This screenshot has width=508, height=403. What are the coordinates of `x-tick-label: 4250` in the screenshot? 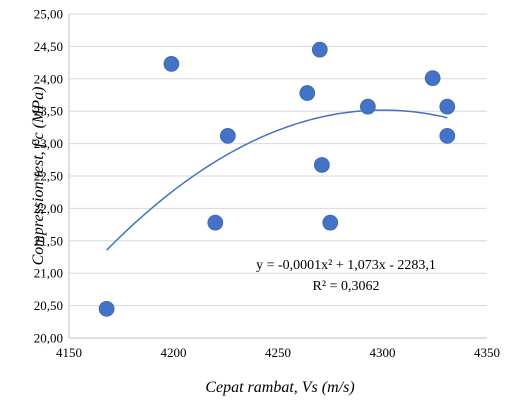 It's located at (278, 352).